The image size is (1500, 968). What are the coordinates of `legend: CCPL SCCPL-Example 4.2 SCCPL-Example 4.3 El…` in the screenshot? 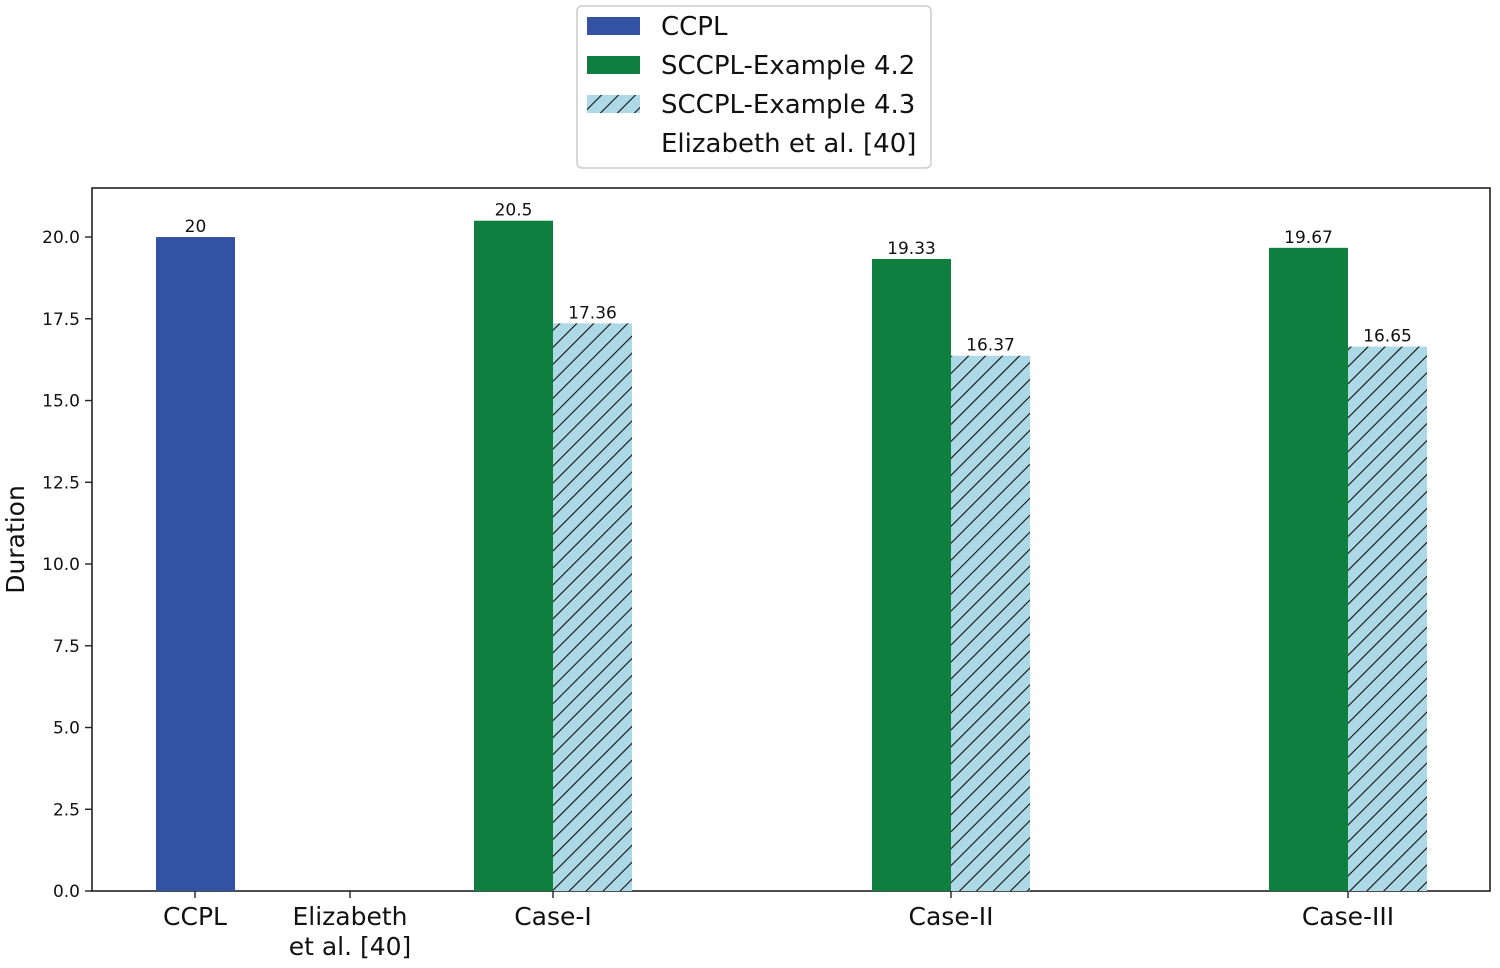 It's located at (754, 87).